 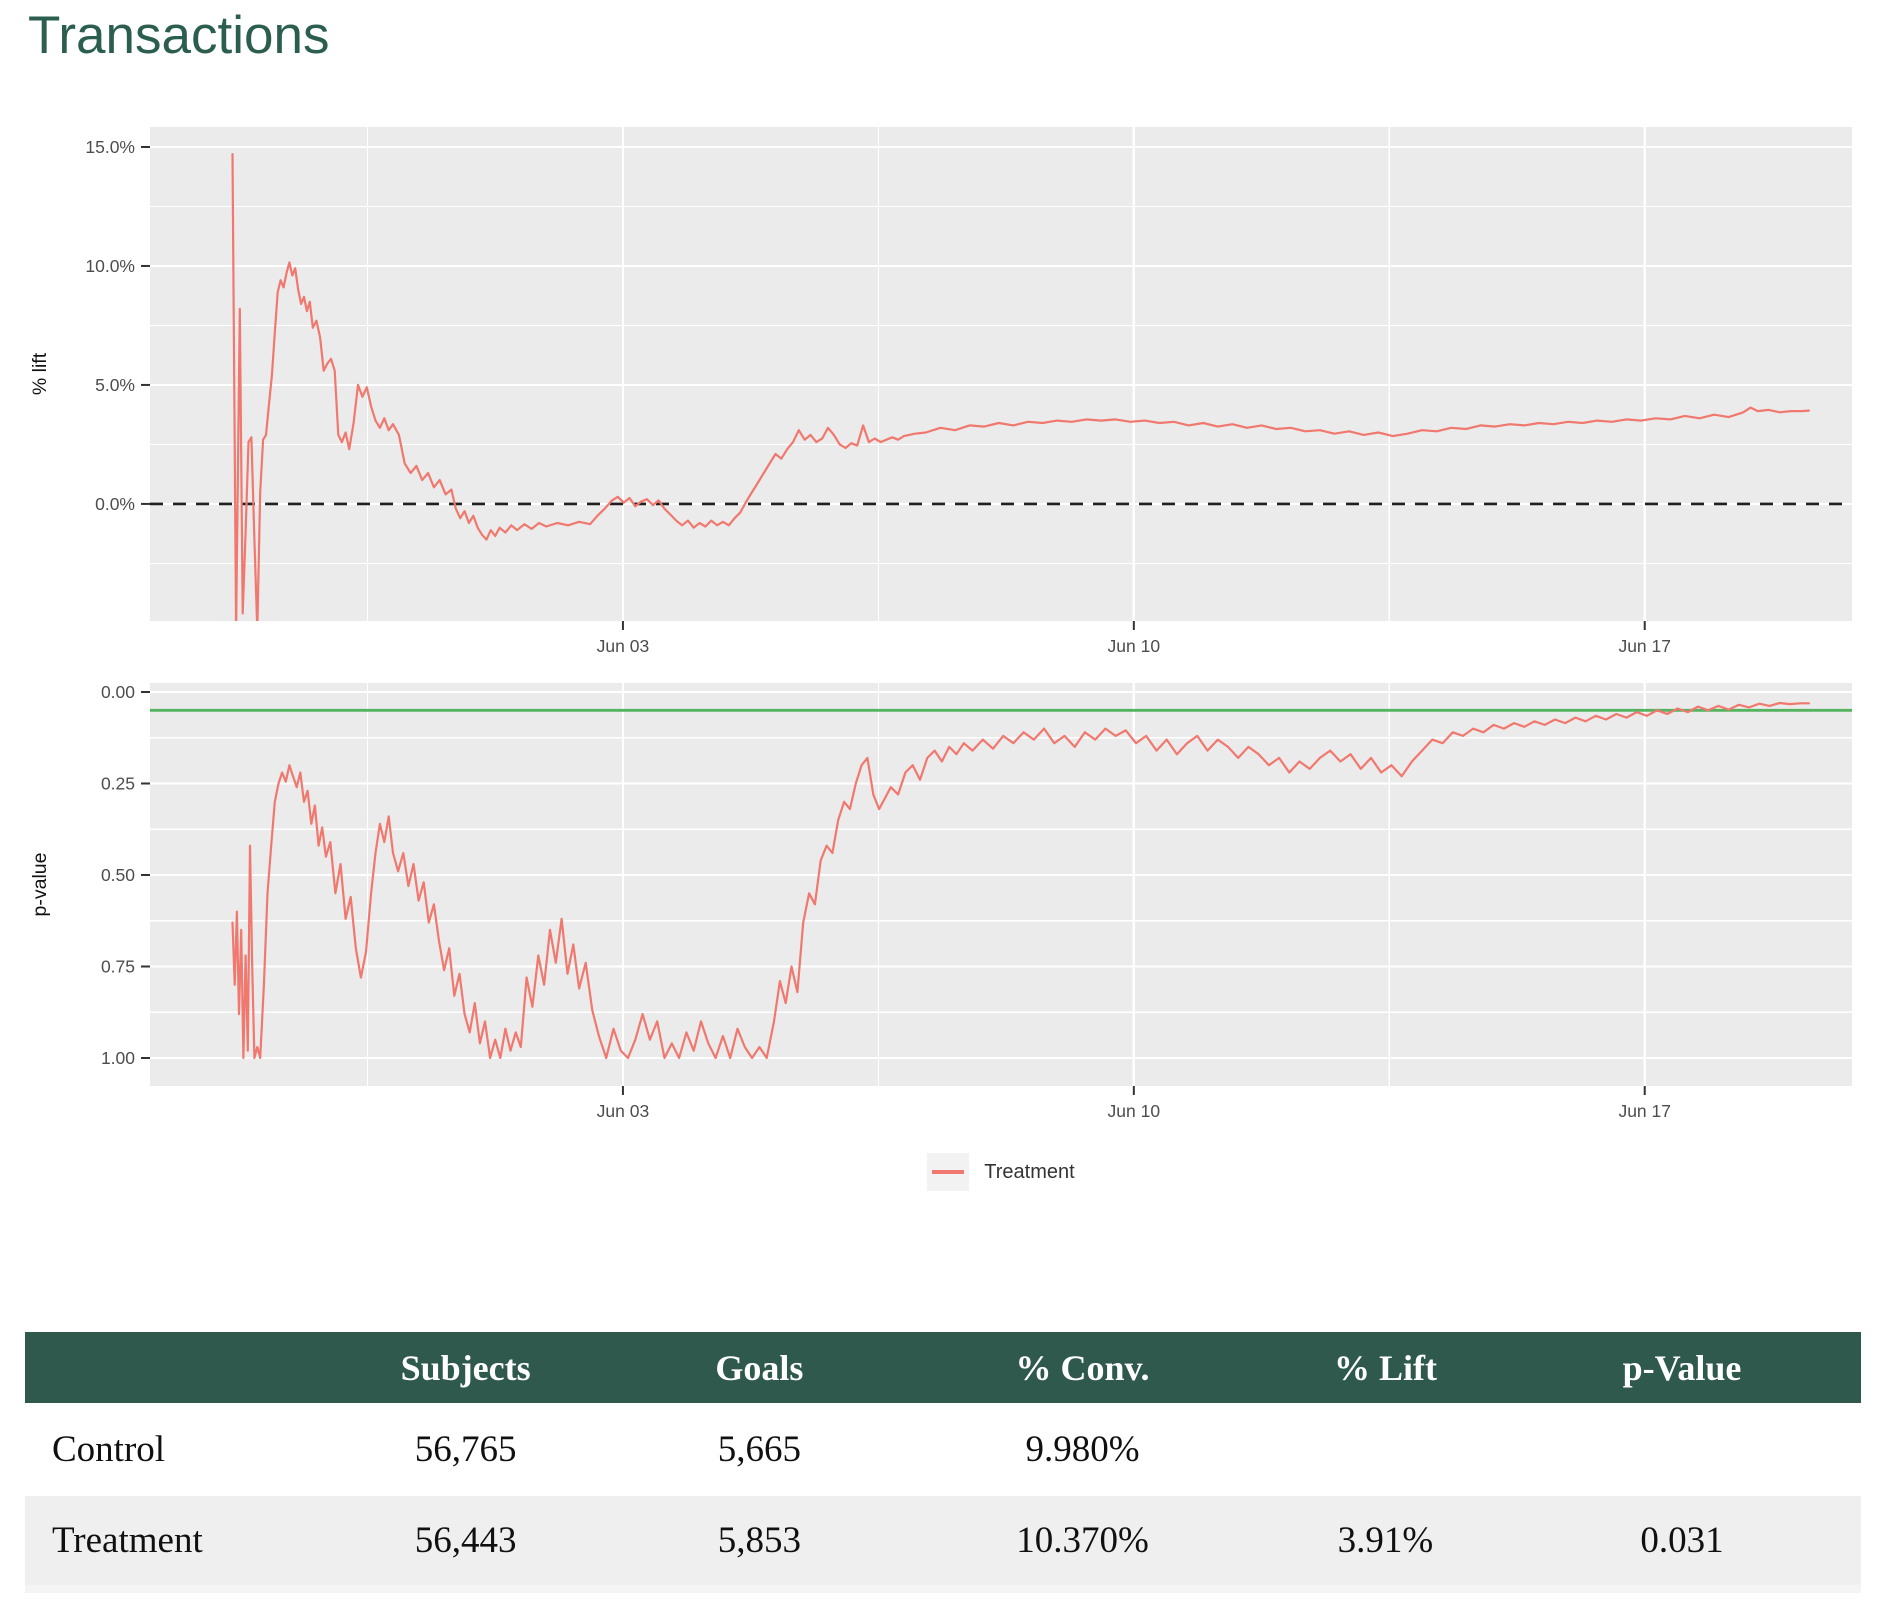 What do you see at coordinates (465, 1544) in the screenshot?
I see `treatment-subjects: 56,443` at bounding box center [465, 1544].